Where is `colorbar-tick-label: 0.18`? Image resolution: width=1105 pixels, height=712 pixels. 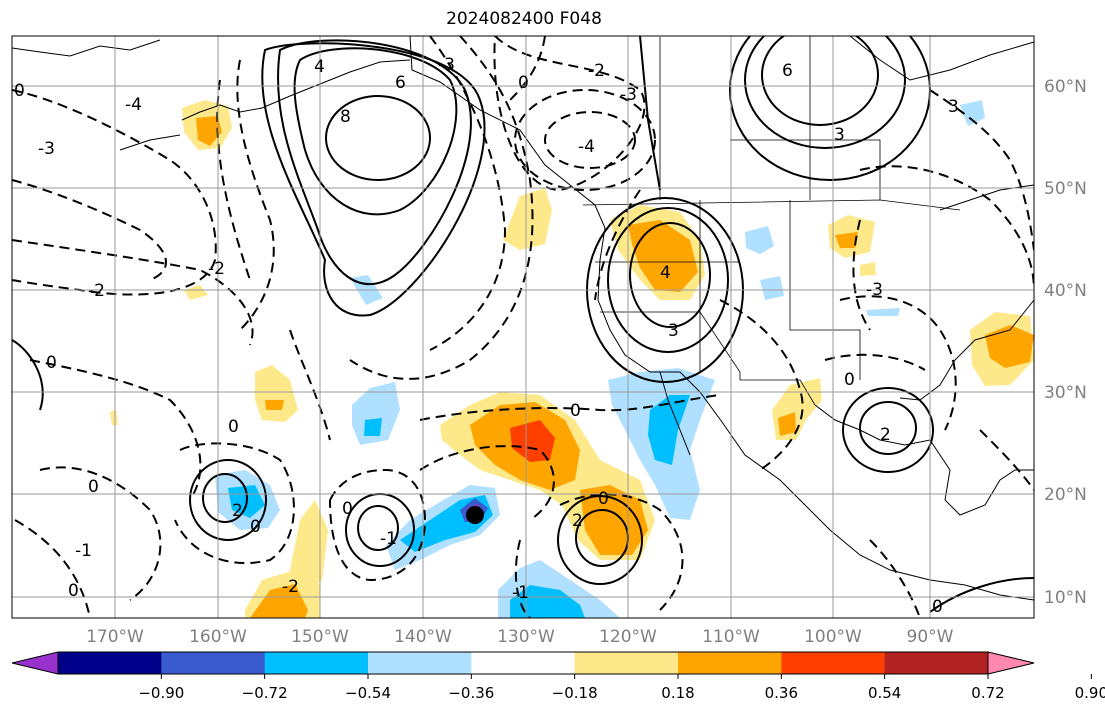
colorbar-tick-label: 0.18 is located at coordinates (677, 693).